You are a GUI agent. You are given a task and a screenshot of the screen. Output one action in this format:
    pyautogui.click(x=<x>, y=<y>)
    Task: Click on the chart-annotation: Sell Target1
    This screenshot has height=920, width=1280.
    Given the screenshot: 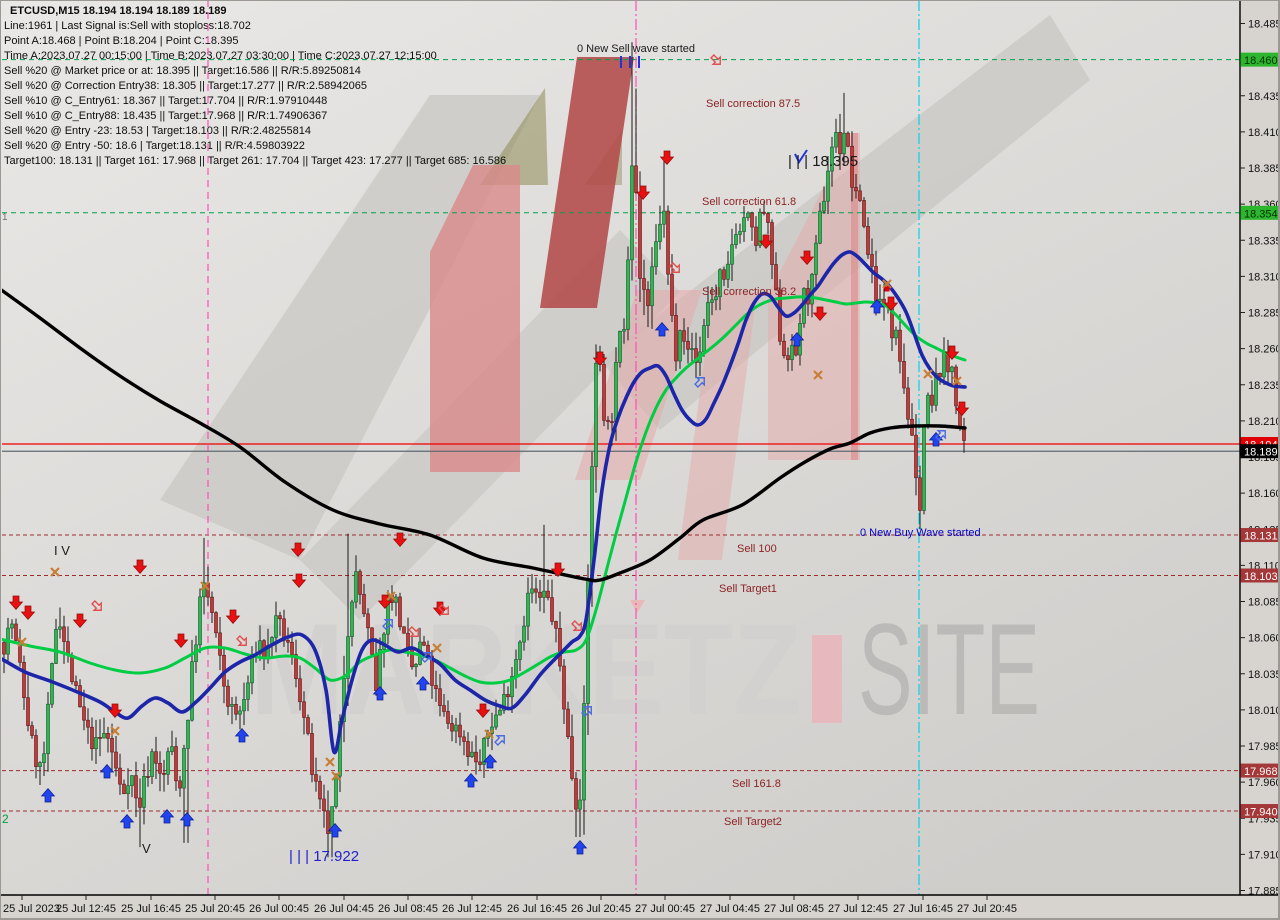 What is the action you would take?
    pyautogui.click(x=748, y=589)
    